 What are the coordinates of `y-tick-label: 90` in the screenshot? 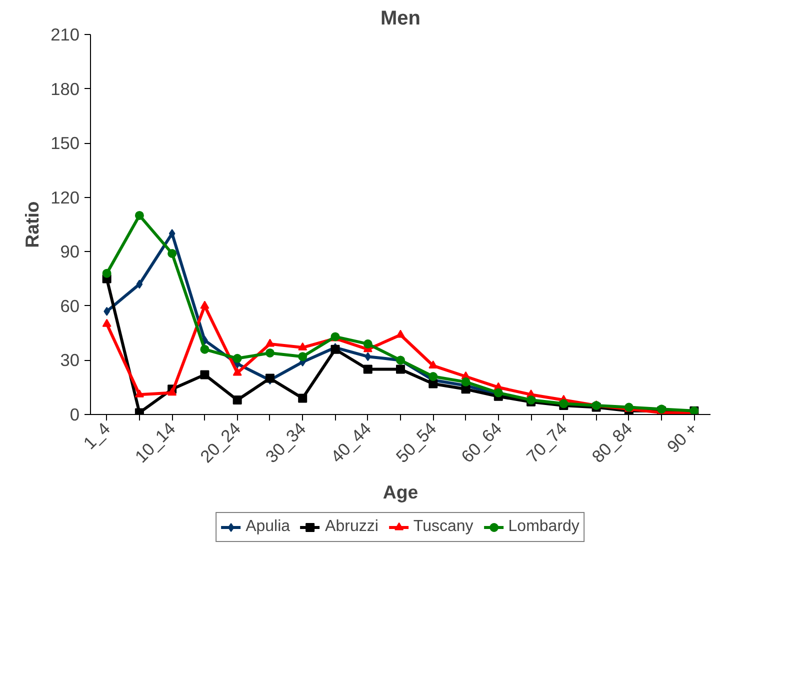 It's located at (70, 252).